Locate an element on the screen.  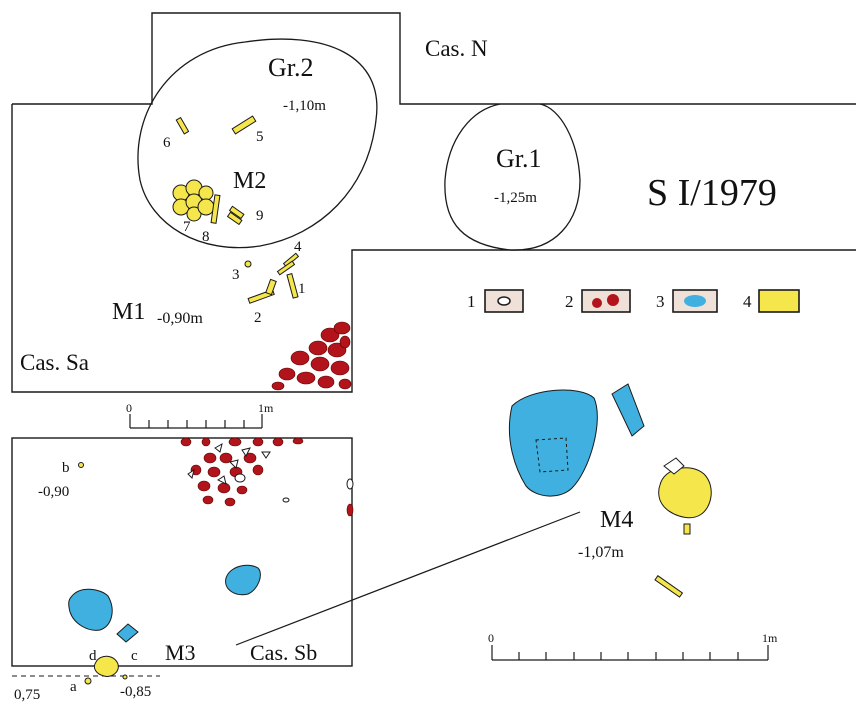
stones-sb is located at coordinates (270, 472).